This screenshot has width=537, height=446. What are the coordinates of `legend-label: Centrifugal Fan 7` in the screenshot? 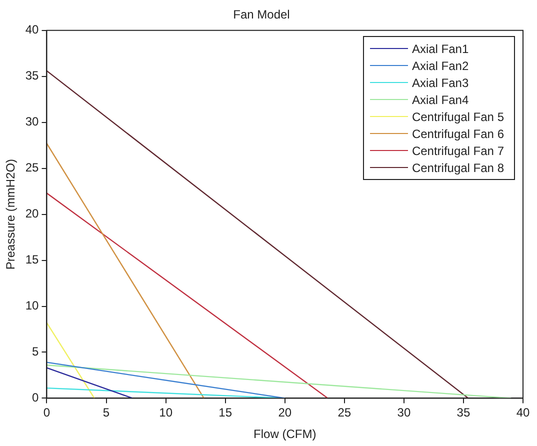 It's located at (458, 151).